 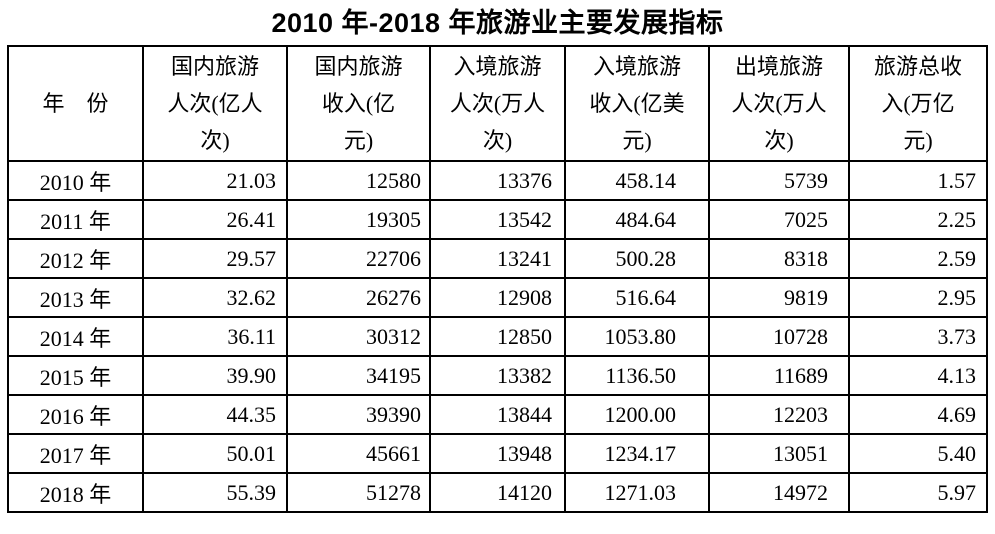 I want to click on column-header-domestic-trips: 国内旅游 人次(亿人 次), so click(x=215, y=103).